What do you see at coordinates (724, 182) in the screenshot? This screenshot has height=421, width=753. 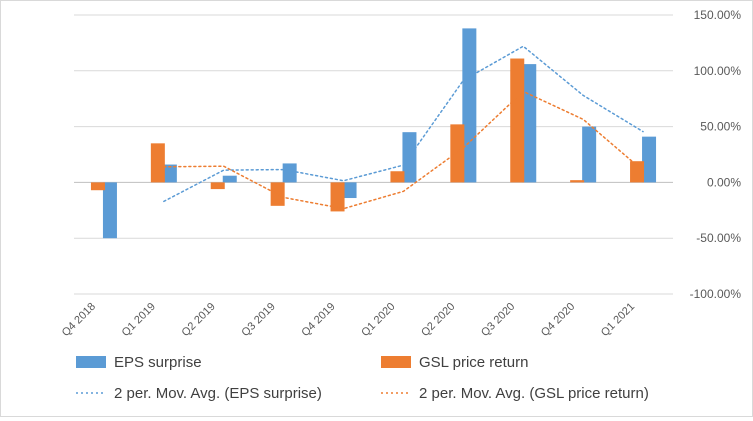 I see `y-tick-label: 0.00%` at bounding box center [724, 182].